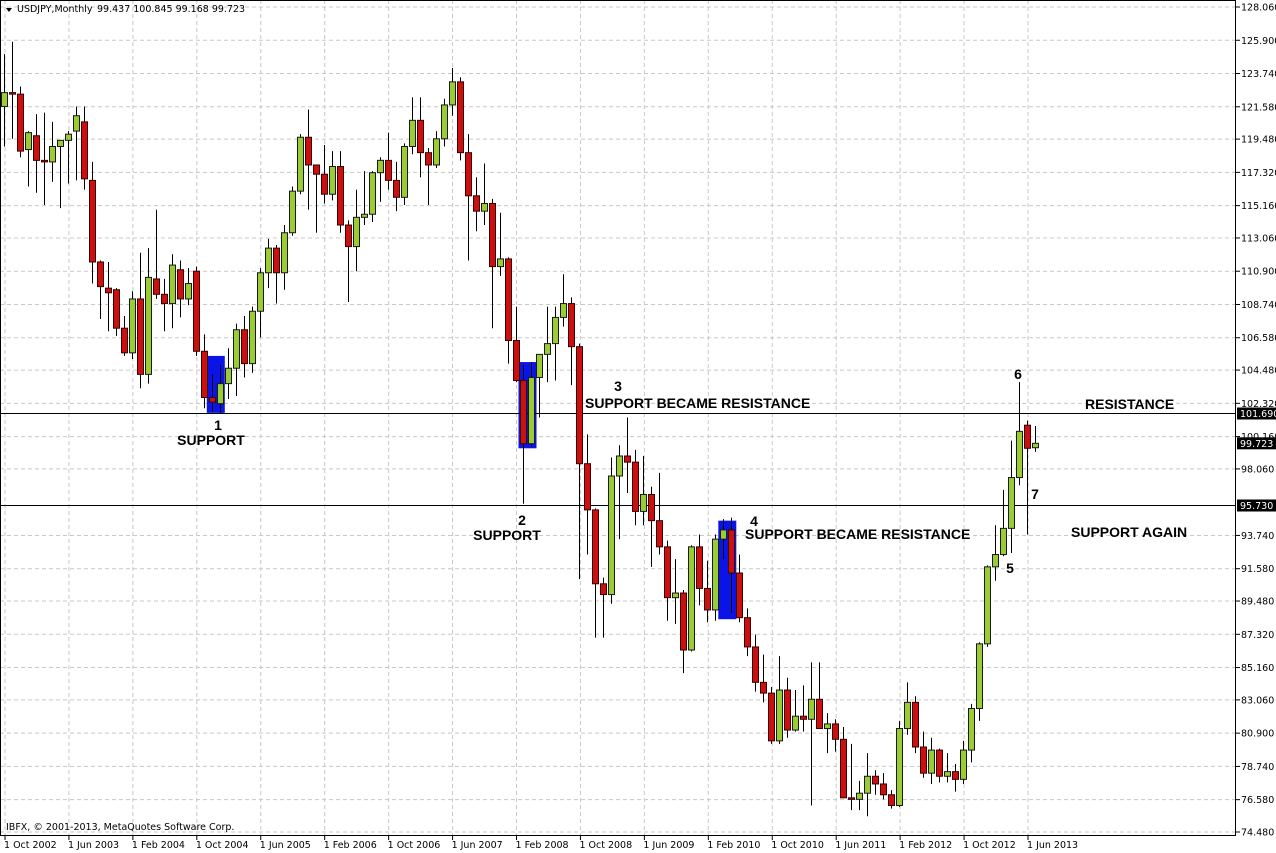 This screenshot has width=1276, height=853. What do you see at coordinates (9, 10) in the screenshot?
I see `dropdown-triangle-icon` at bounding box center [9, 10].